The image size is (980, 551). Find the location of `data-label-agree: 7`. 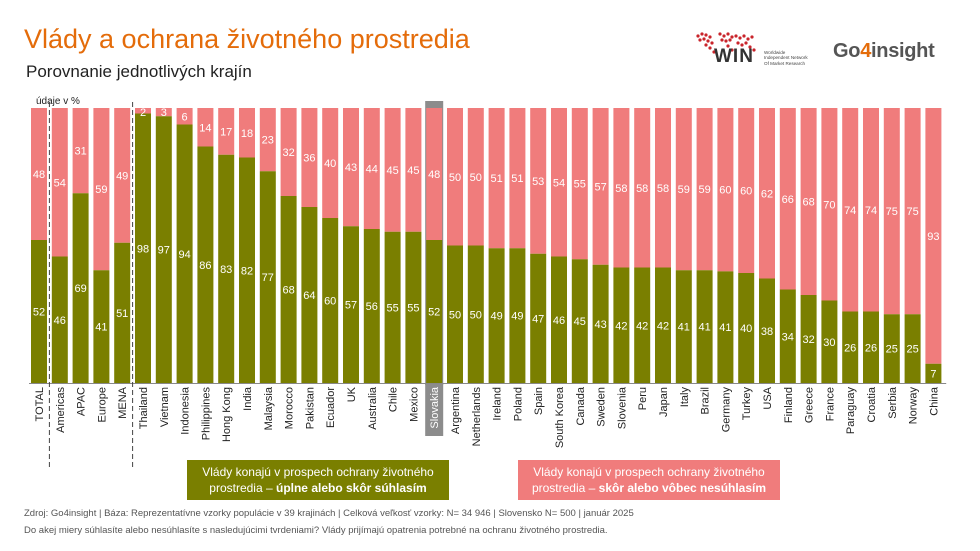

data-label-agree: 7 is located at coordinates (933, 374).